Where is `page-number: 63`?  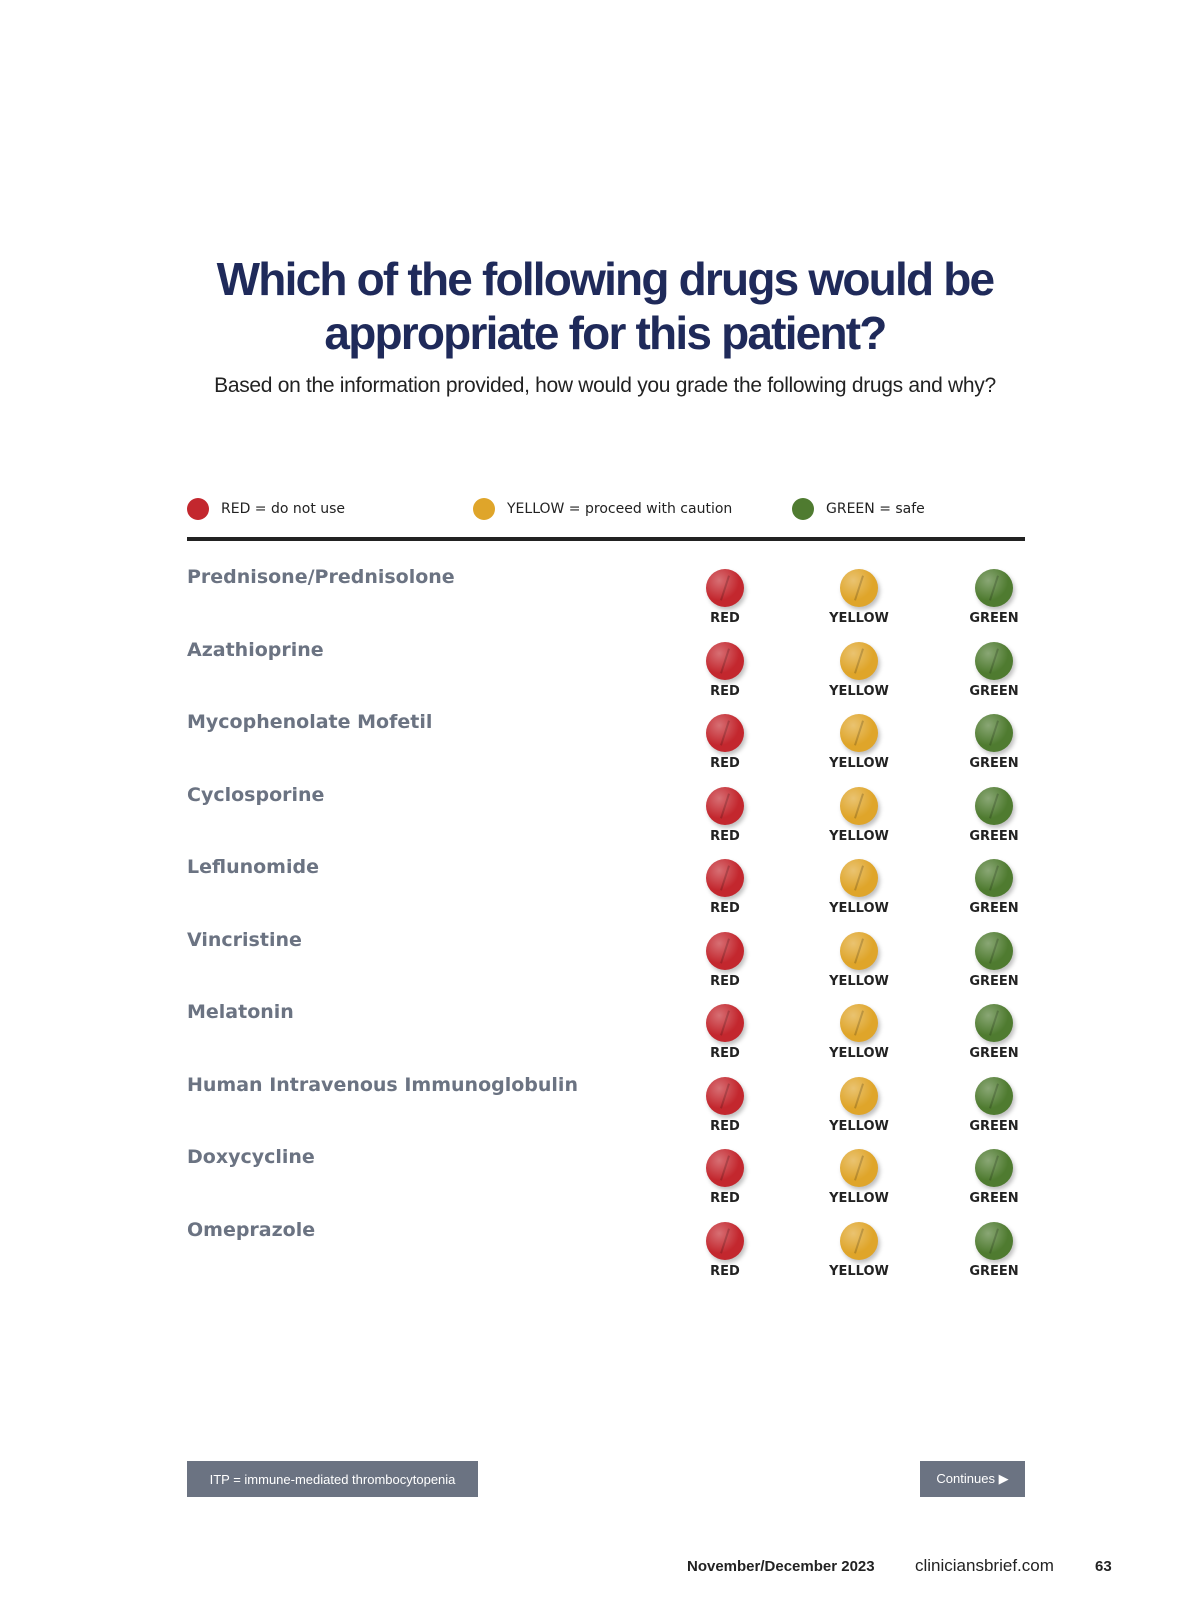
page-number: 63 is located at coordinates (1103, 1566).